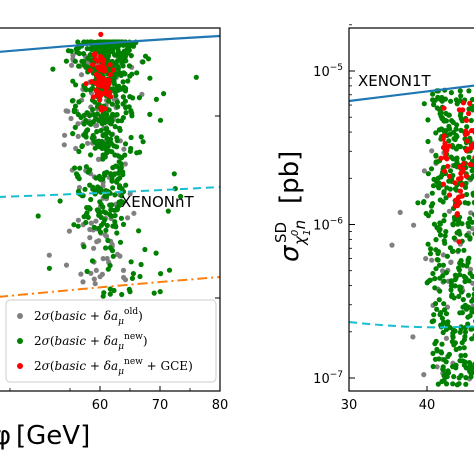 The image size is (474, 474). Describe the element at coordinates (5, 436) in the screenshot. I see `left-xlabel-symbol: φ` at that location.